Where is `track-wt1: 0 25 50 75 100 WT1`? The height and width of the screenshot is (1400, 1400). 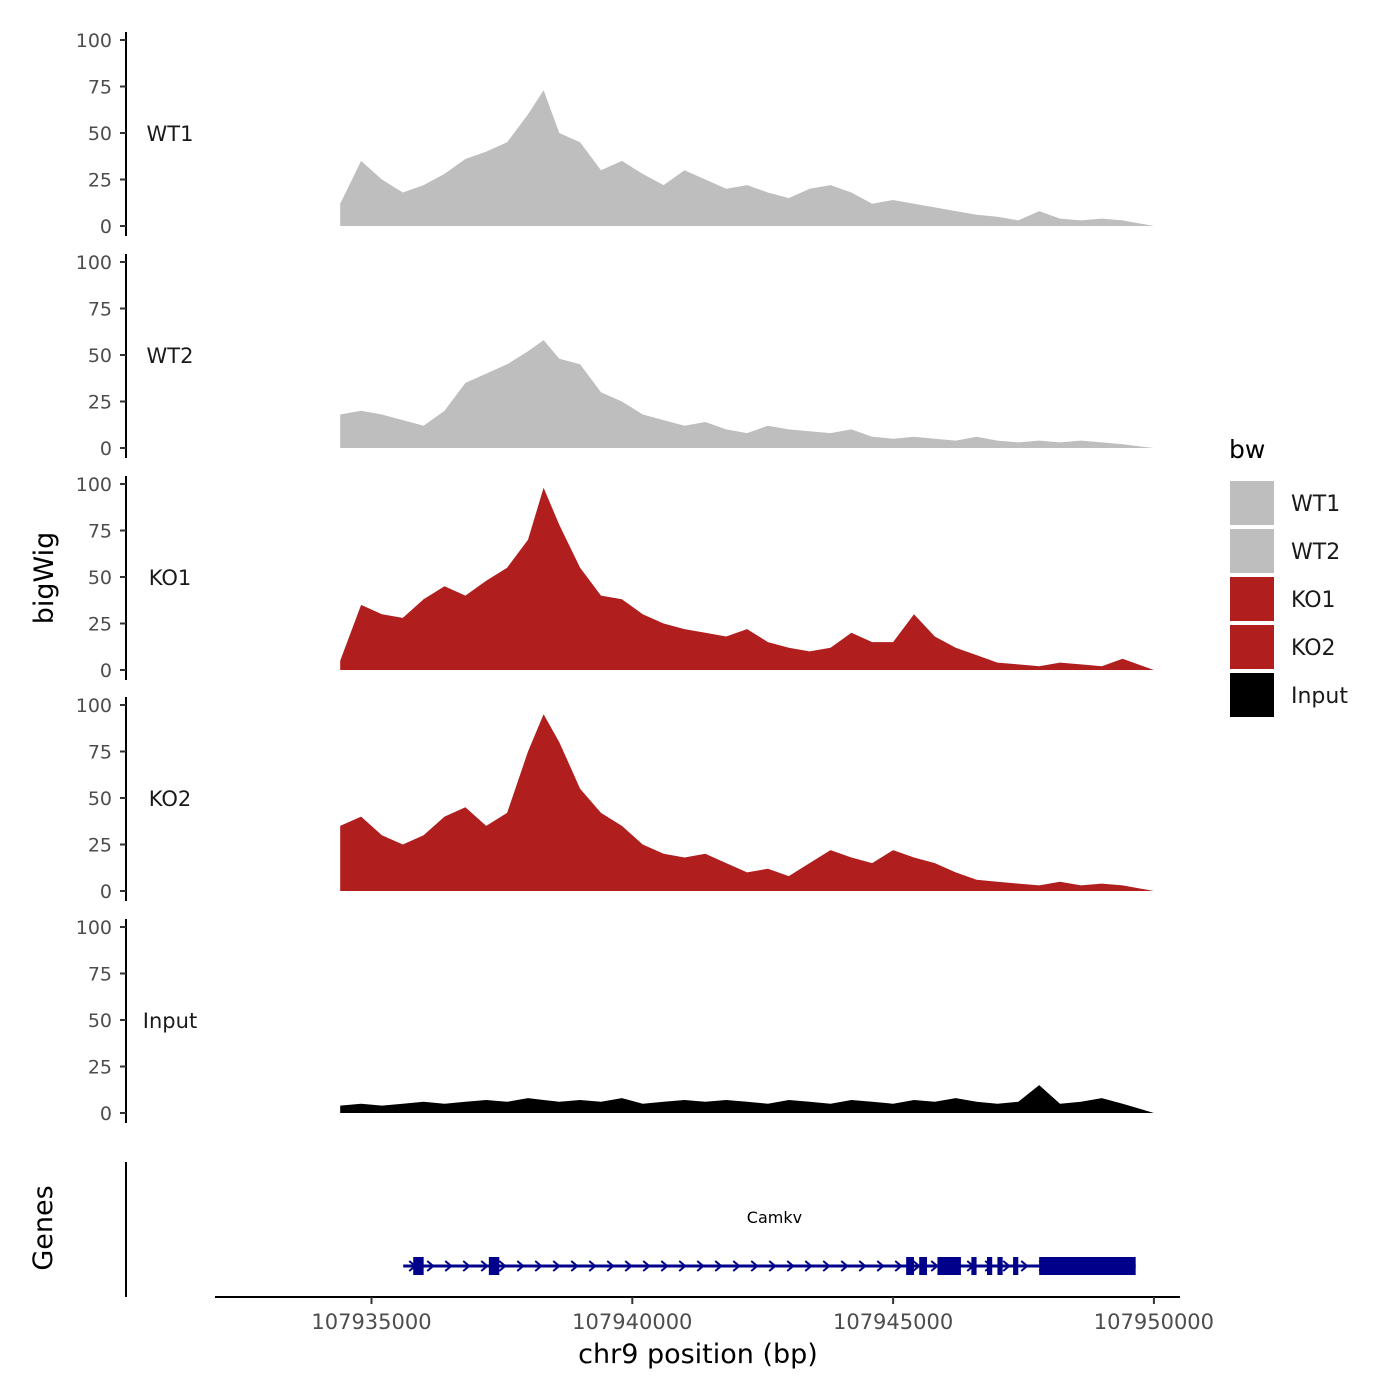 track-wt1: 0 25 50 75 100 WT1 is located at coordinates (615, 134).